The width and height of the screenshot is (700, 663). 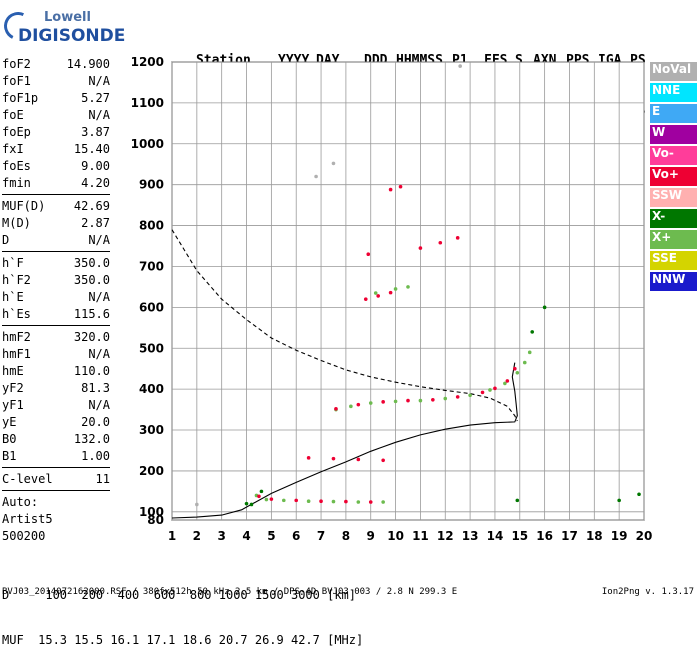 I want to click on param-value: 15.40, so click(x=91, y=149).